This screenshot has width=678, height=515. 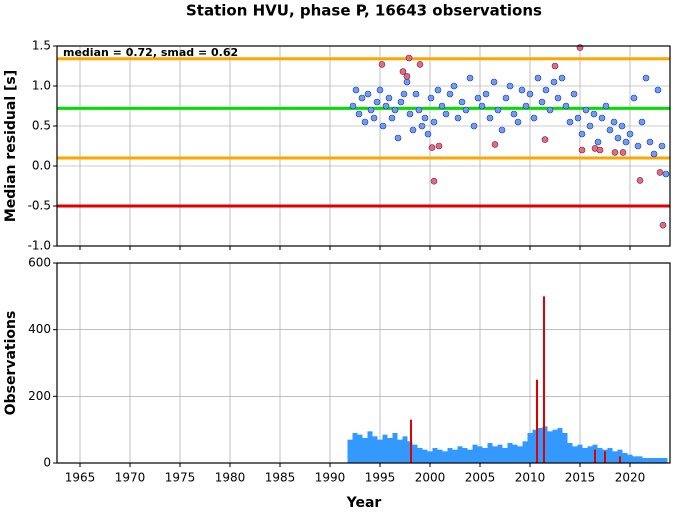 What do you see at coordinates (39, 263) in the screenshot?
I see `y-tick-label: 600` at bounding box center [39, 263].